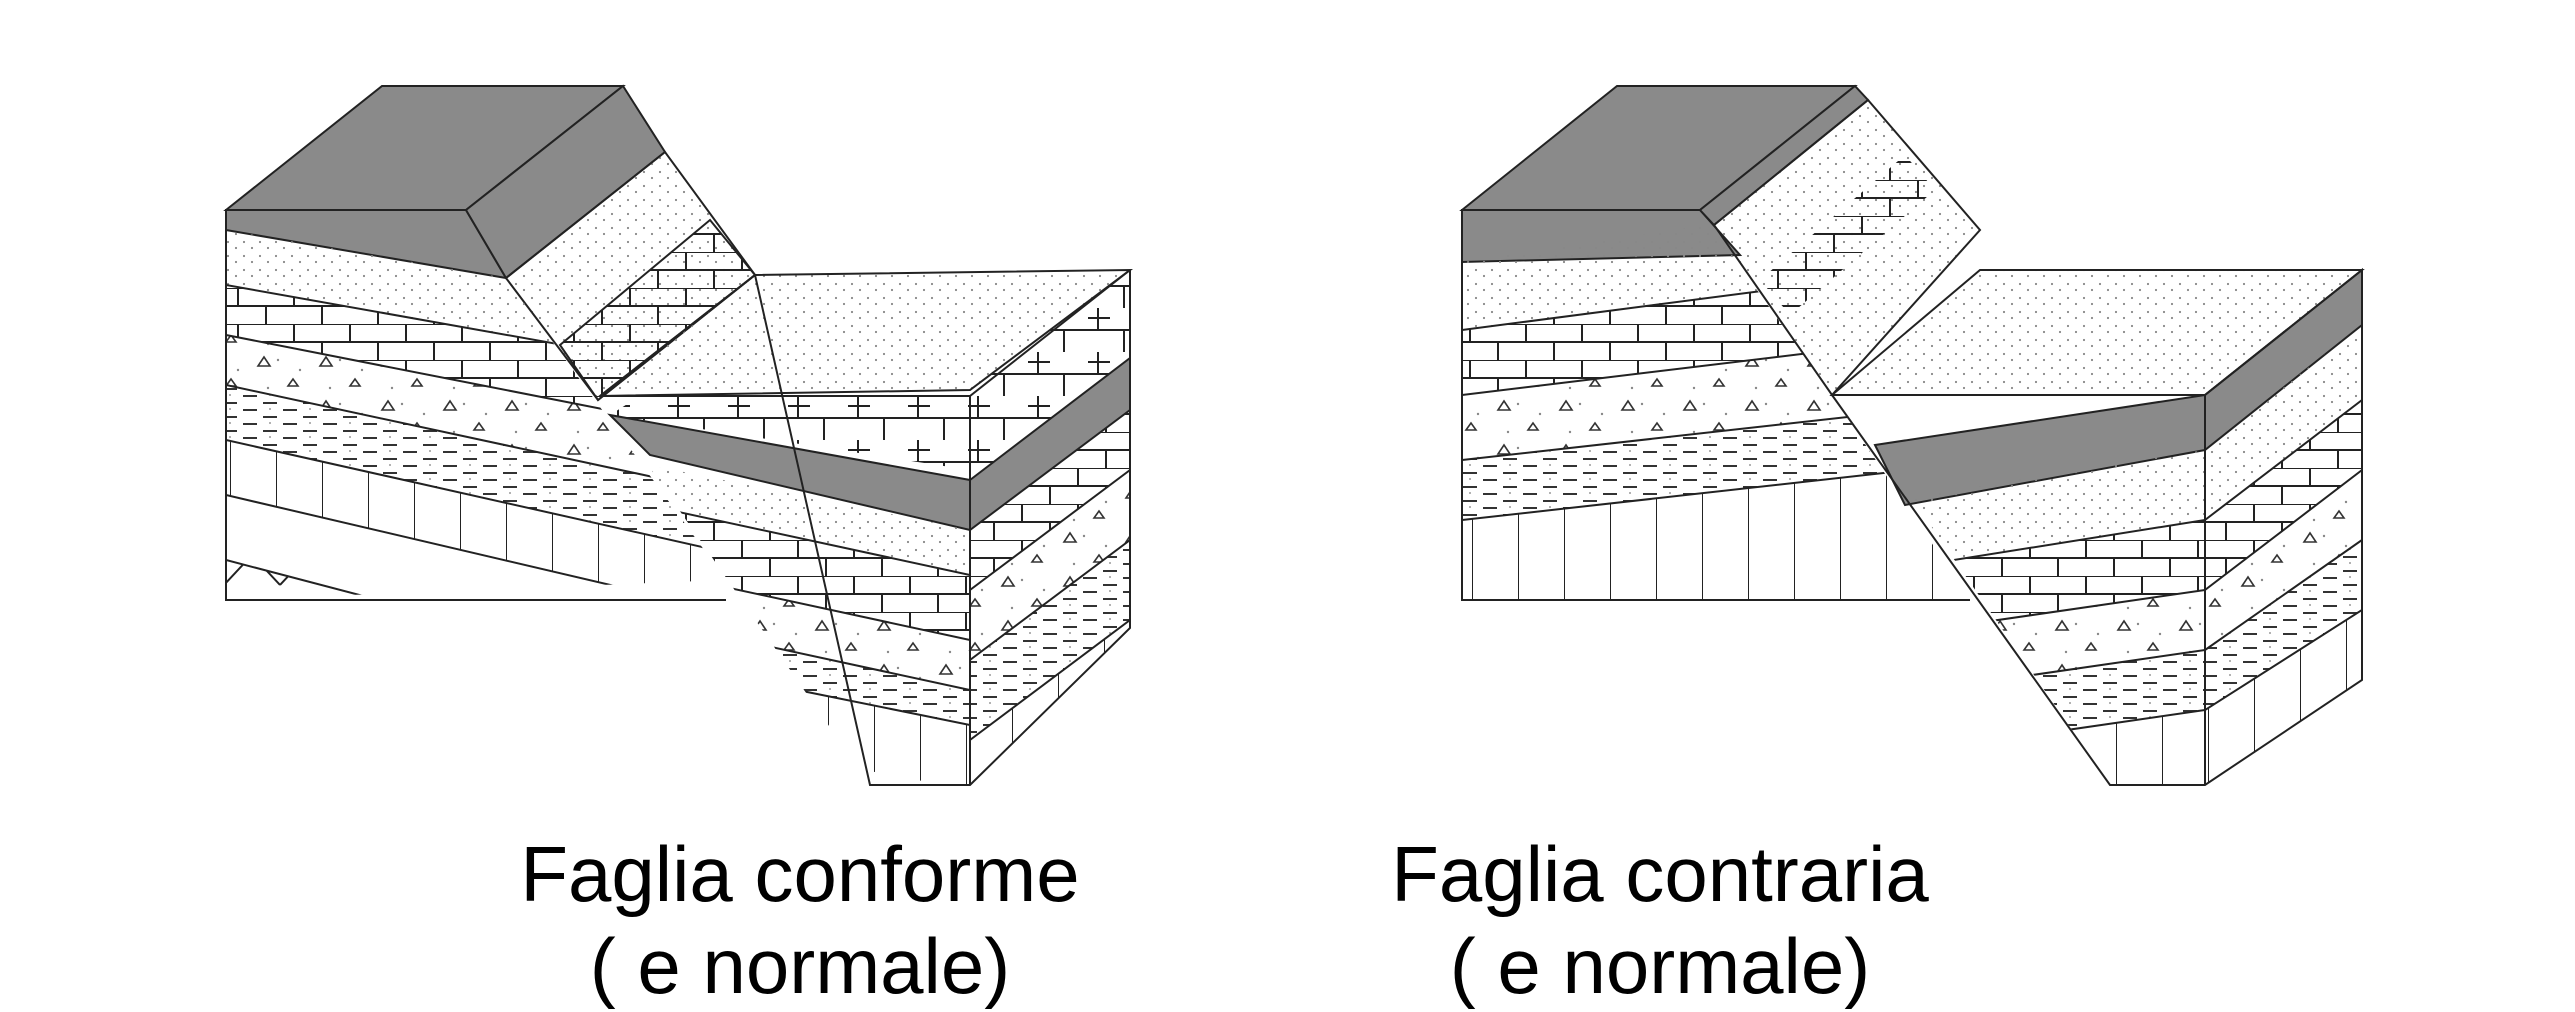  Describe the element at coordinates (1715, 405) in the screenshot. I see `footwall-outline-right` at that location.